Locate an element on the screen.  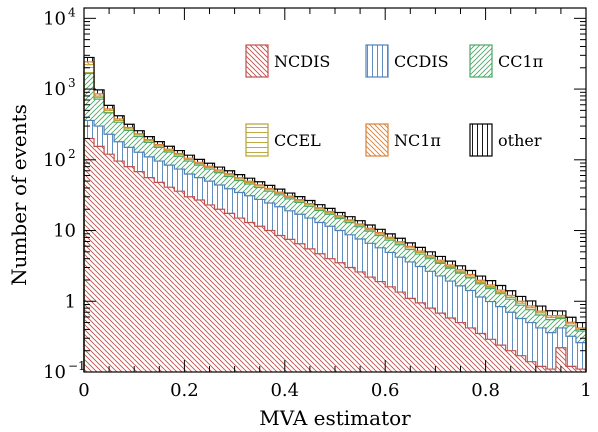
legend-label: CC1π is located at coordinates (520, 61).